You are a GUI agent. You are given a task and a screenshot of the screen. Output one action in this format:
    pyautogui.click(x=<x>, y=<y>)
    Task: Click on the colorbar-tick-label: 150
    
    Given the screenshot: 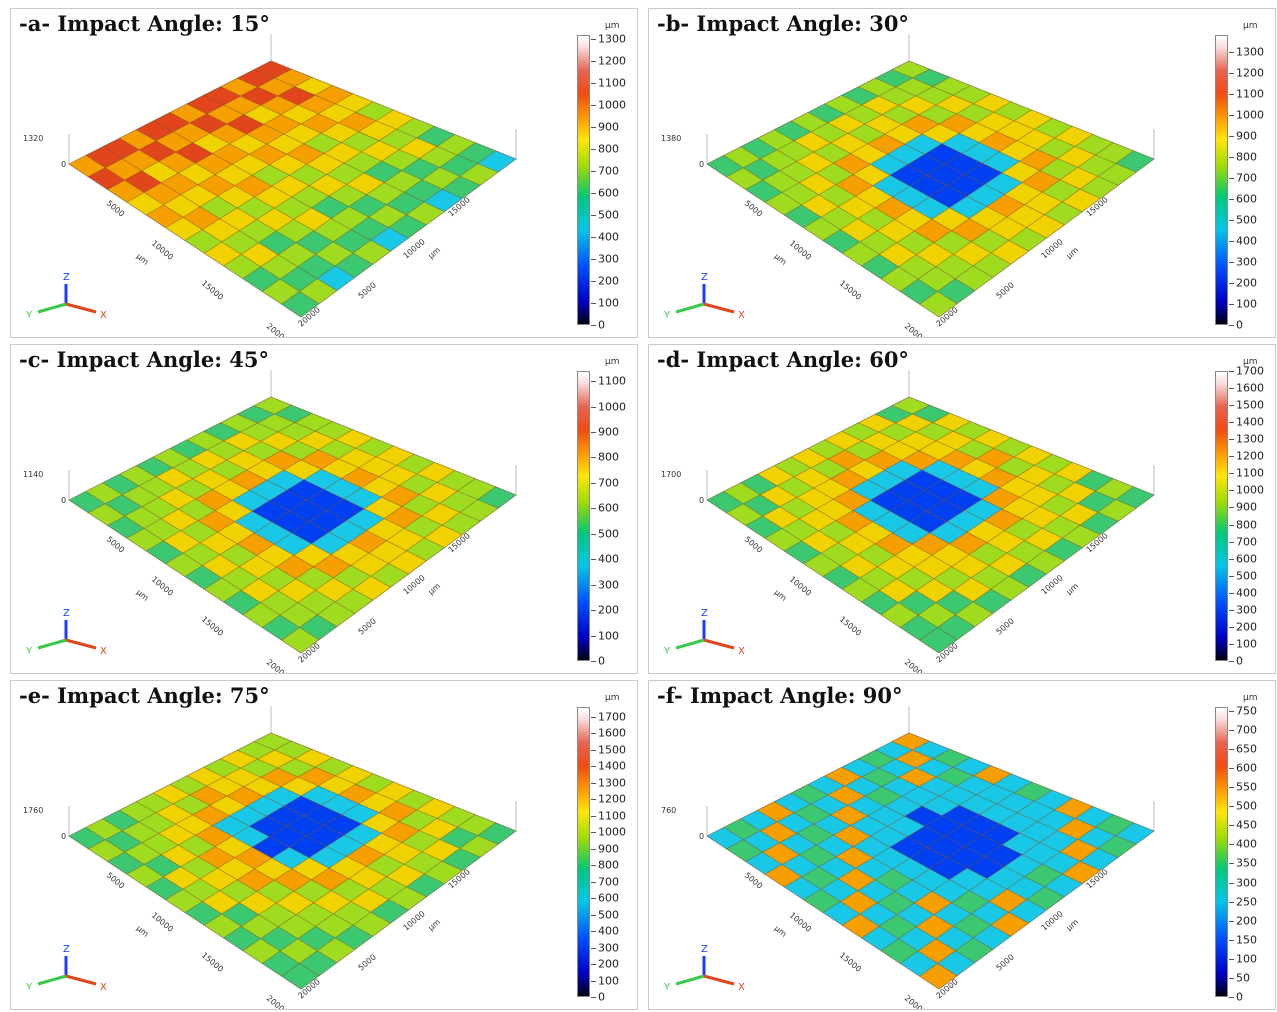 What is the action you would take?
    pyautogui.click(x=1246, y=940)
    